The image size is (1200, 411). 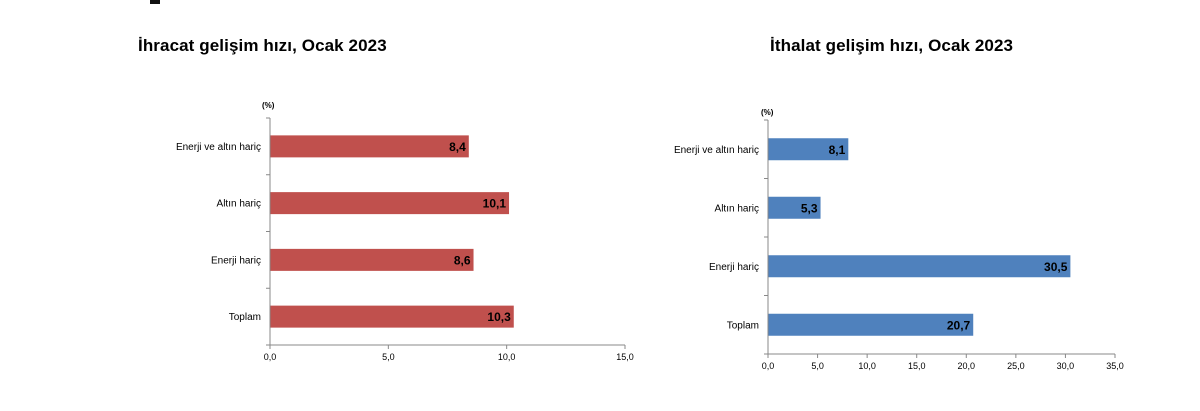 What do you see at coordinates (817, 366) in the screenshot?
I see `import-x-tick-label: 5,0` at bounding box center [817, 366].